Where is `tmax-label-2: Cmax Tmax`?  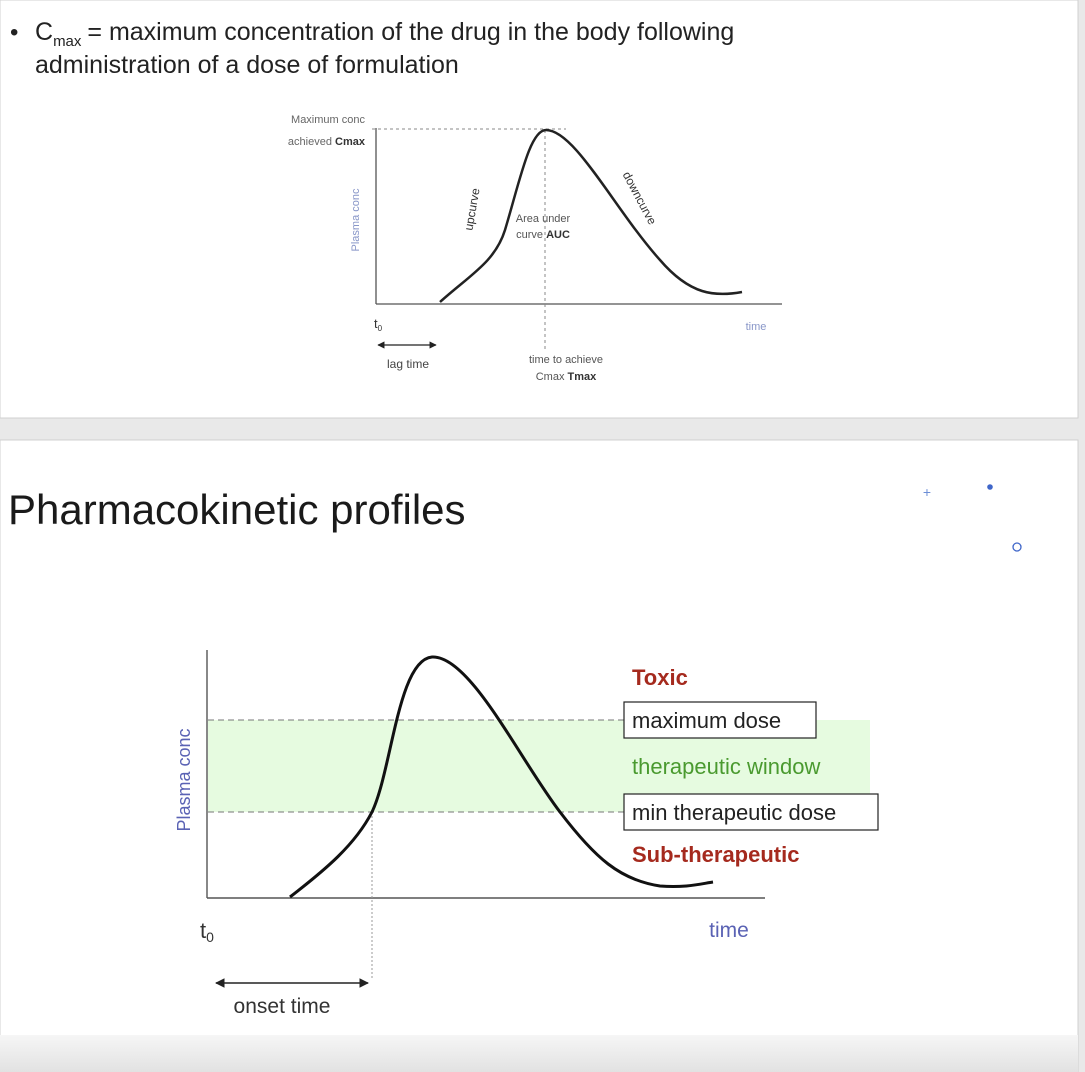 tmax-label-2: Cmax Tmax is located at coordinates (566, 377).